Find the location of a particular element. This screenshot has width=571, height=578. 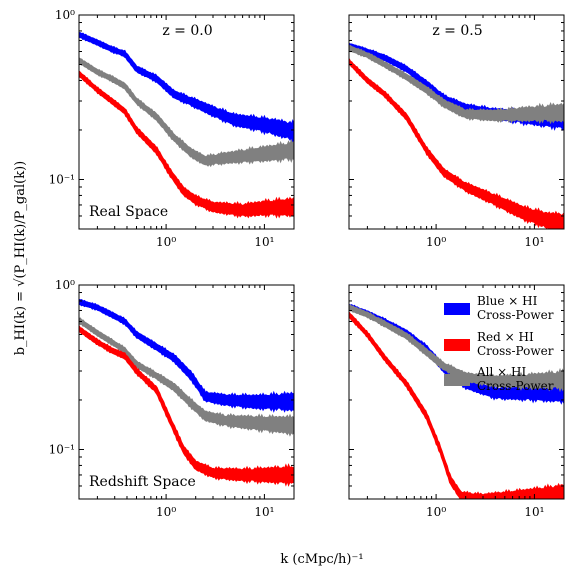

legend-label-gray-line2: Cross-Power is located at coordinates (515, 386).